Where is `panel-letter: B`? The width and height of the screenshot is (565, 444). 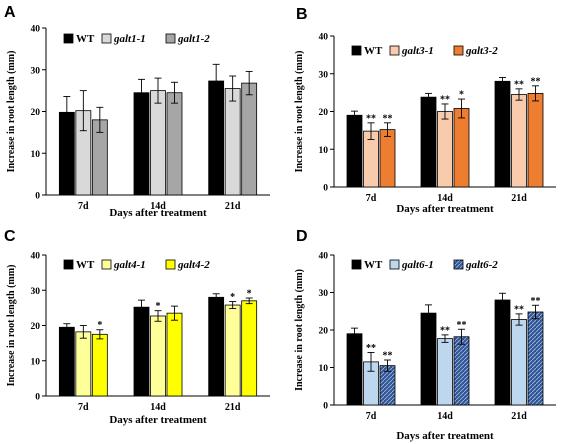 panel-letter: B is located at coordinates (302, 14).